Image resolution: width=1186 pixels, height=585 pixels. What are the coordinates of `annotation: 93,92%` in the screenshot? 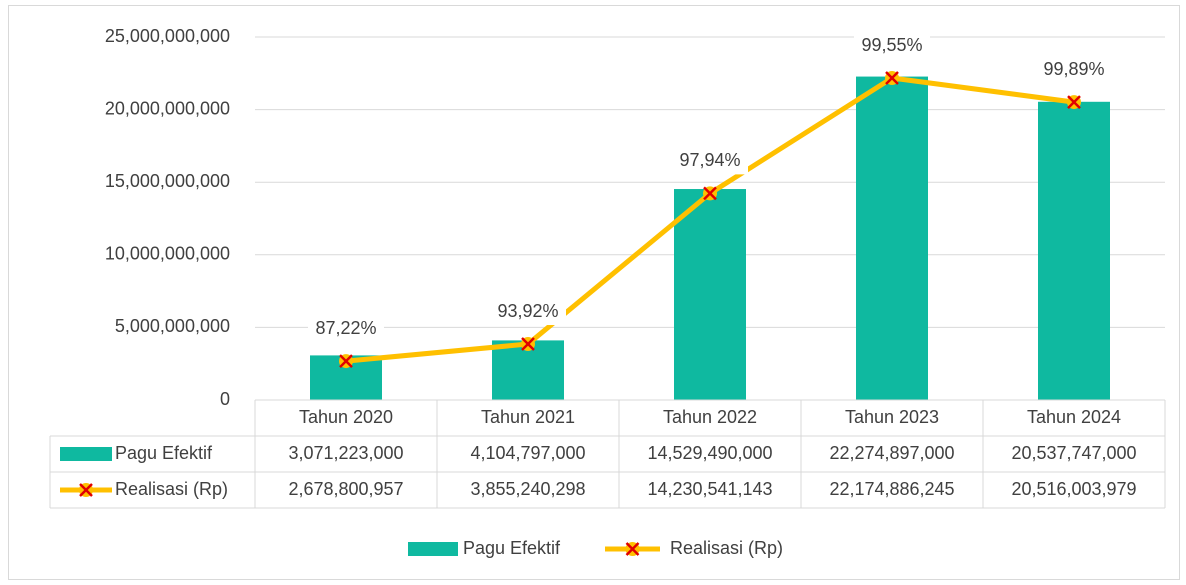 It's located at (527, 311).